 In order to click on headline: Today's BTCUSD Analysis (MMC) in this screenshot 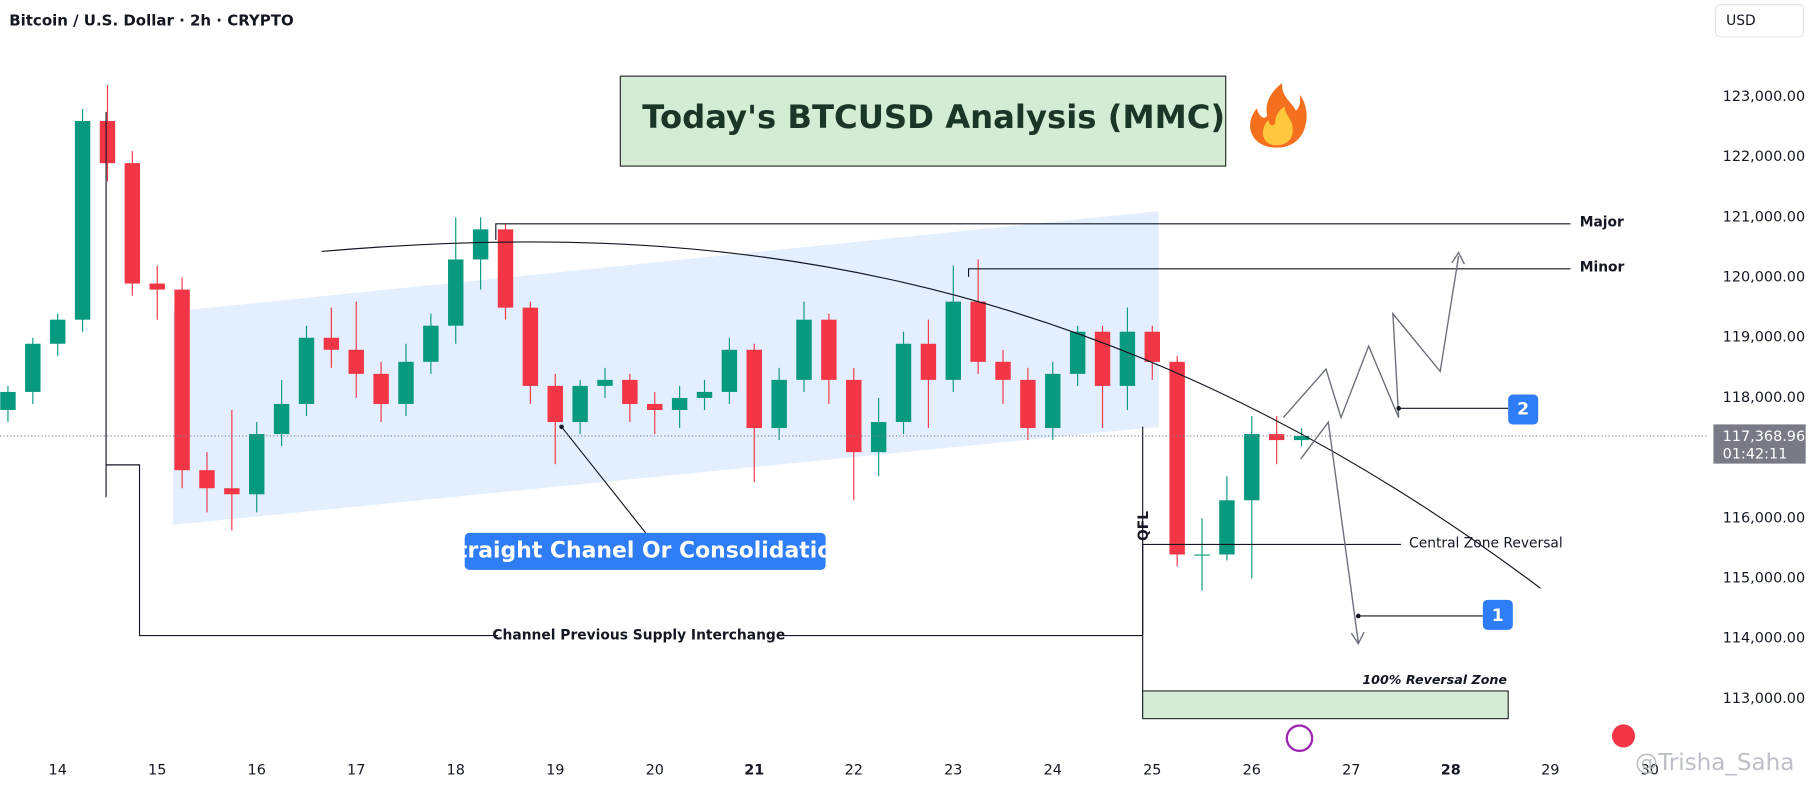, I will do `click(933, 117)`.